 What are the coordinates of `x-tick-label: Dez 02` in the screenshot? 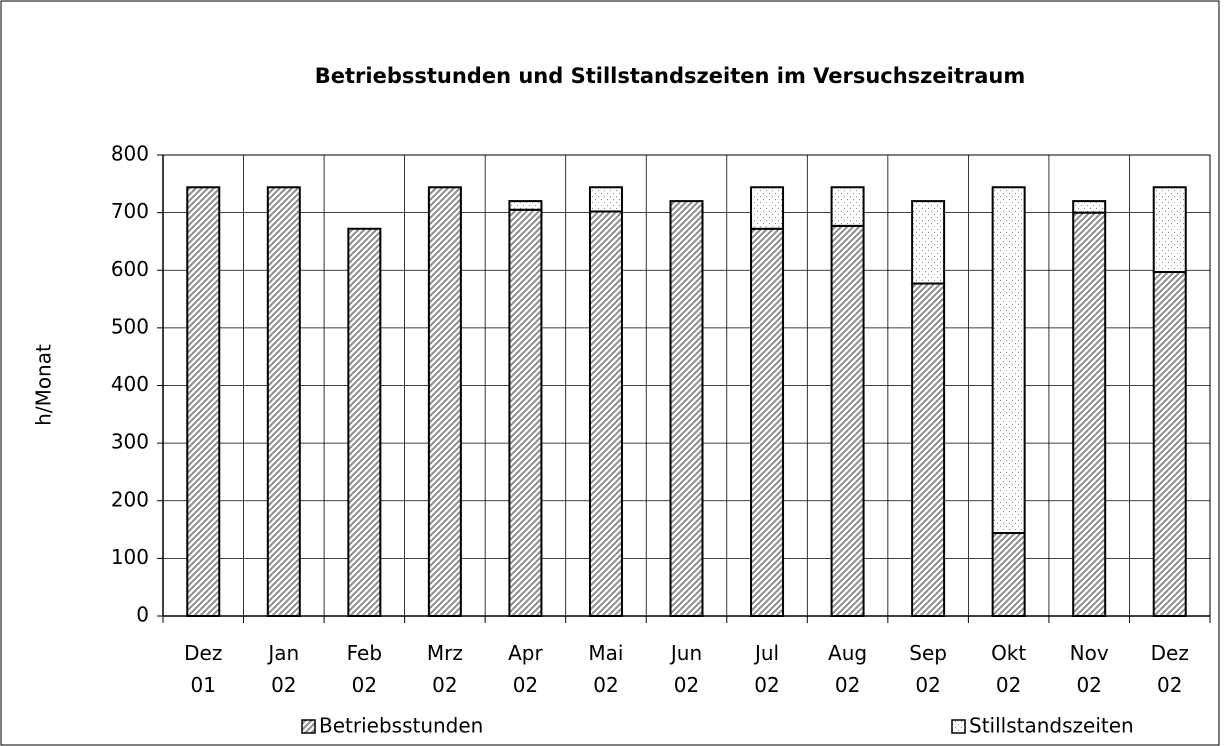 It's located at (1170, 669).